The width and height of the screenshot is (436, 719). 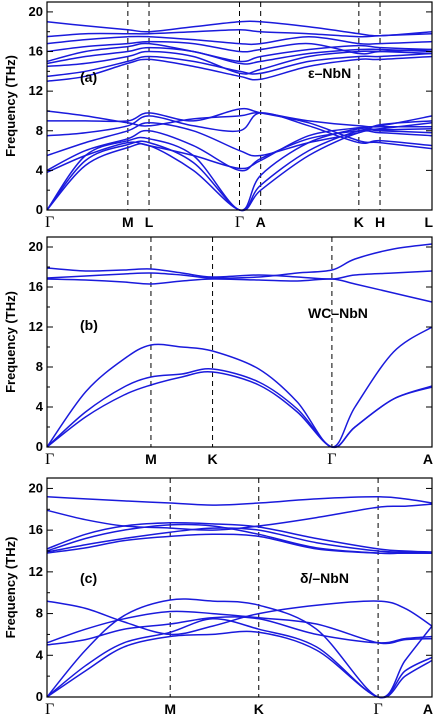 I want to click on x-tick-label: H, so click(x=380, y=222).